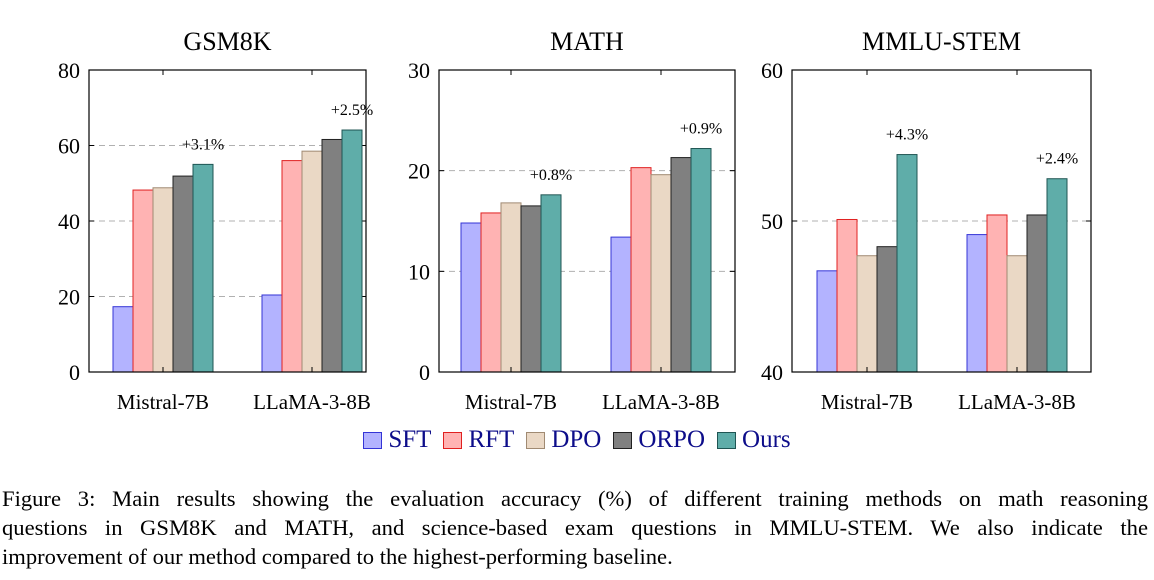 Image resolution: width=1154 pixels, height=580 pixels. I want to click on improvement-annotation: +4.3%, so click(907, 135).